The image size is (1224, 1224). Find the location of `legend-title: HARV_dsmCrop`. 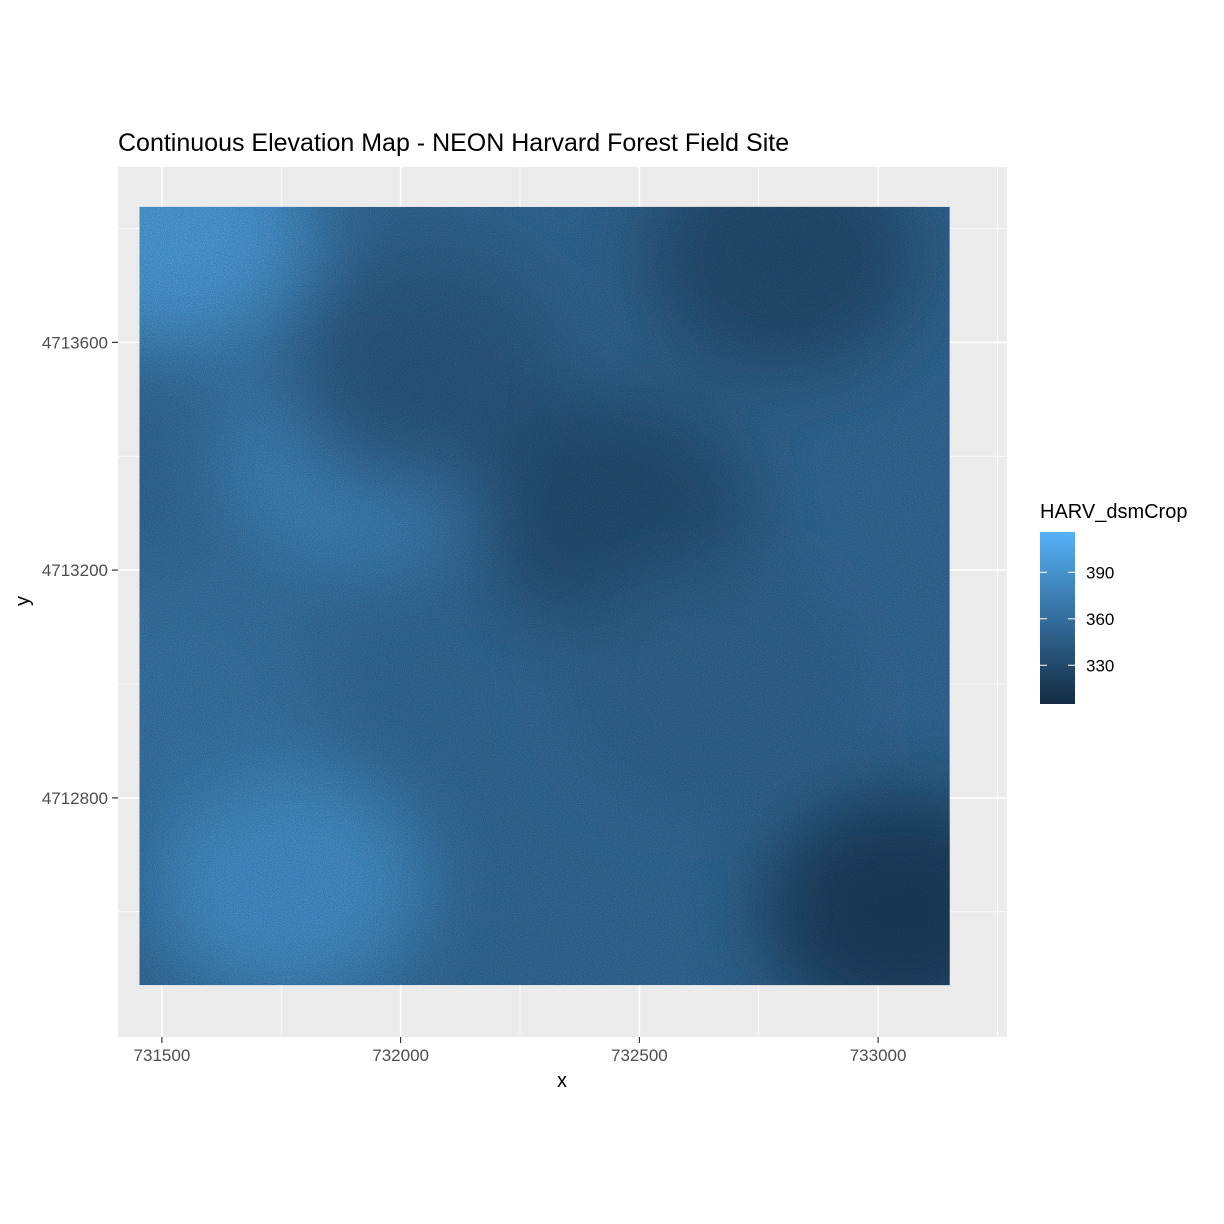

legend-title: HARV_dsmCrop is located at coordinates (1113, 512).